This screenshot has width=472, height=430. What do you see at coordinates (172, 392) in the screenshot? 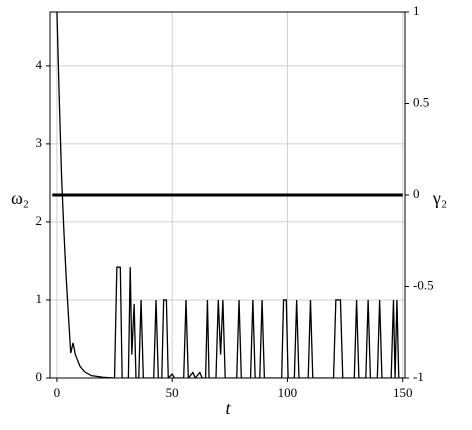
I see `x-tick-label: 50` at bounding box center [172, 392].